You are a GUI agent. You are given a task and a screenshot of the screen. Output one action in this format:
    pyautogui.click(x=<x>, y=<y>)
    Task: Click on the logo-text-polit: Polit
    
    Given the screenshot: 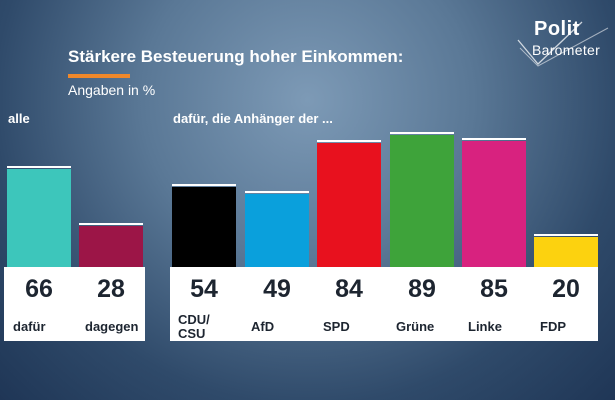 What is the action you would take?
    pyautogui.click(x=557, y=29)
    